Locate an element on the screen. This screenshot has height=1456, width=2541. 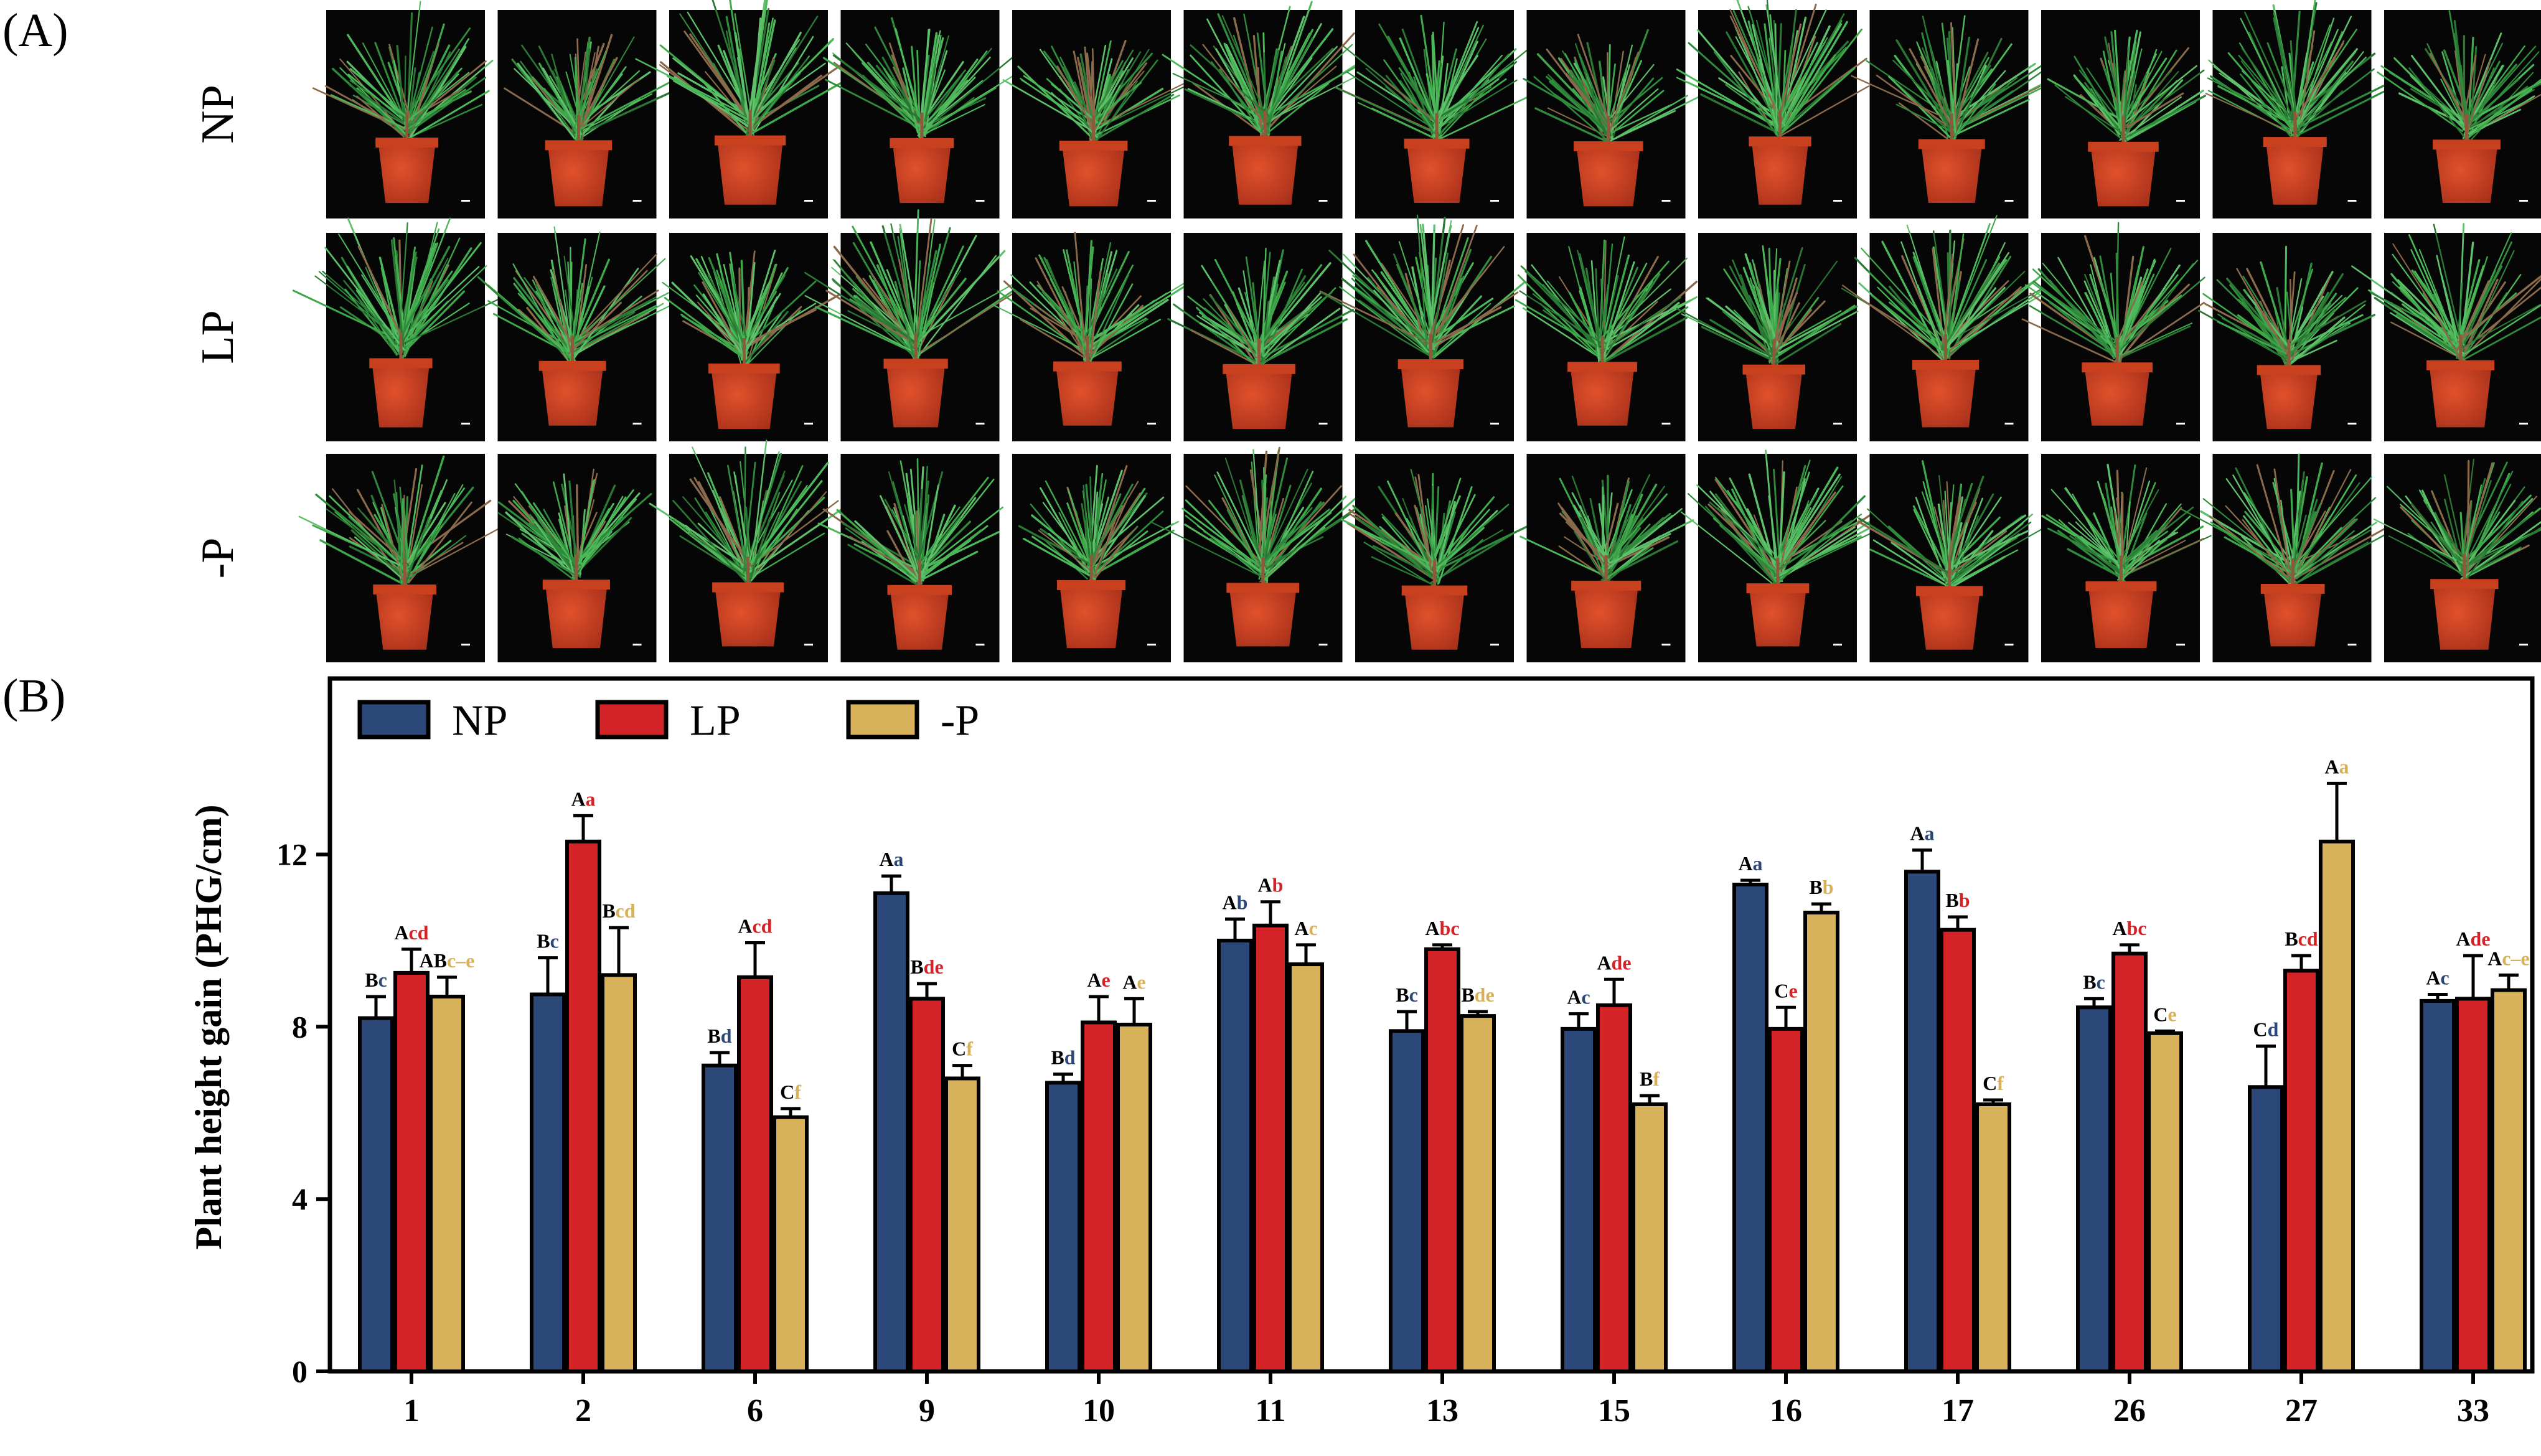
x-tick-label: 11 is located at coordinates (1270, 1411).